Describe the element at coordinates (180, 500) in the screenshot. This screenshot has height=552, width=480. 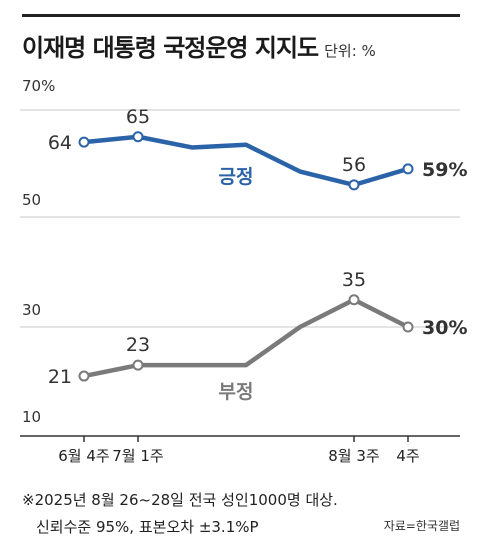
I see `footnote-line-1: ※2025년 8월 26~28일 전국 성인1000명 대상.` at that location.